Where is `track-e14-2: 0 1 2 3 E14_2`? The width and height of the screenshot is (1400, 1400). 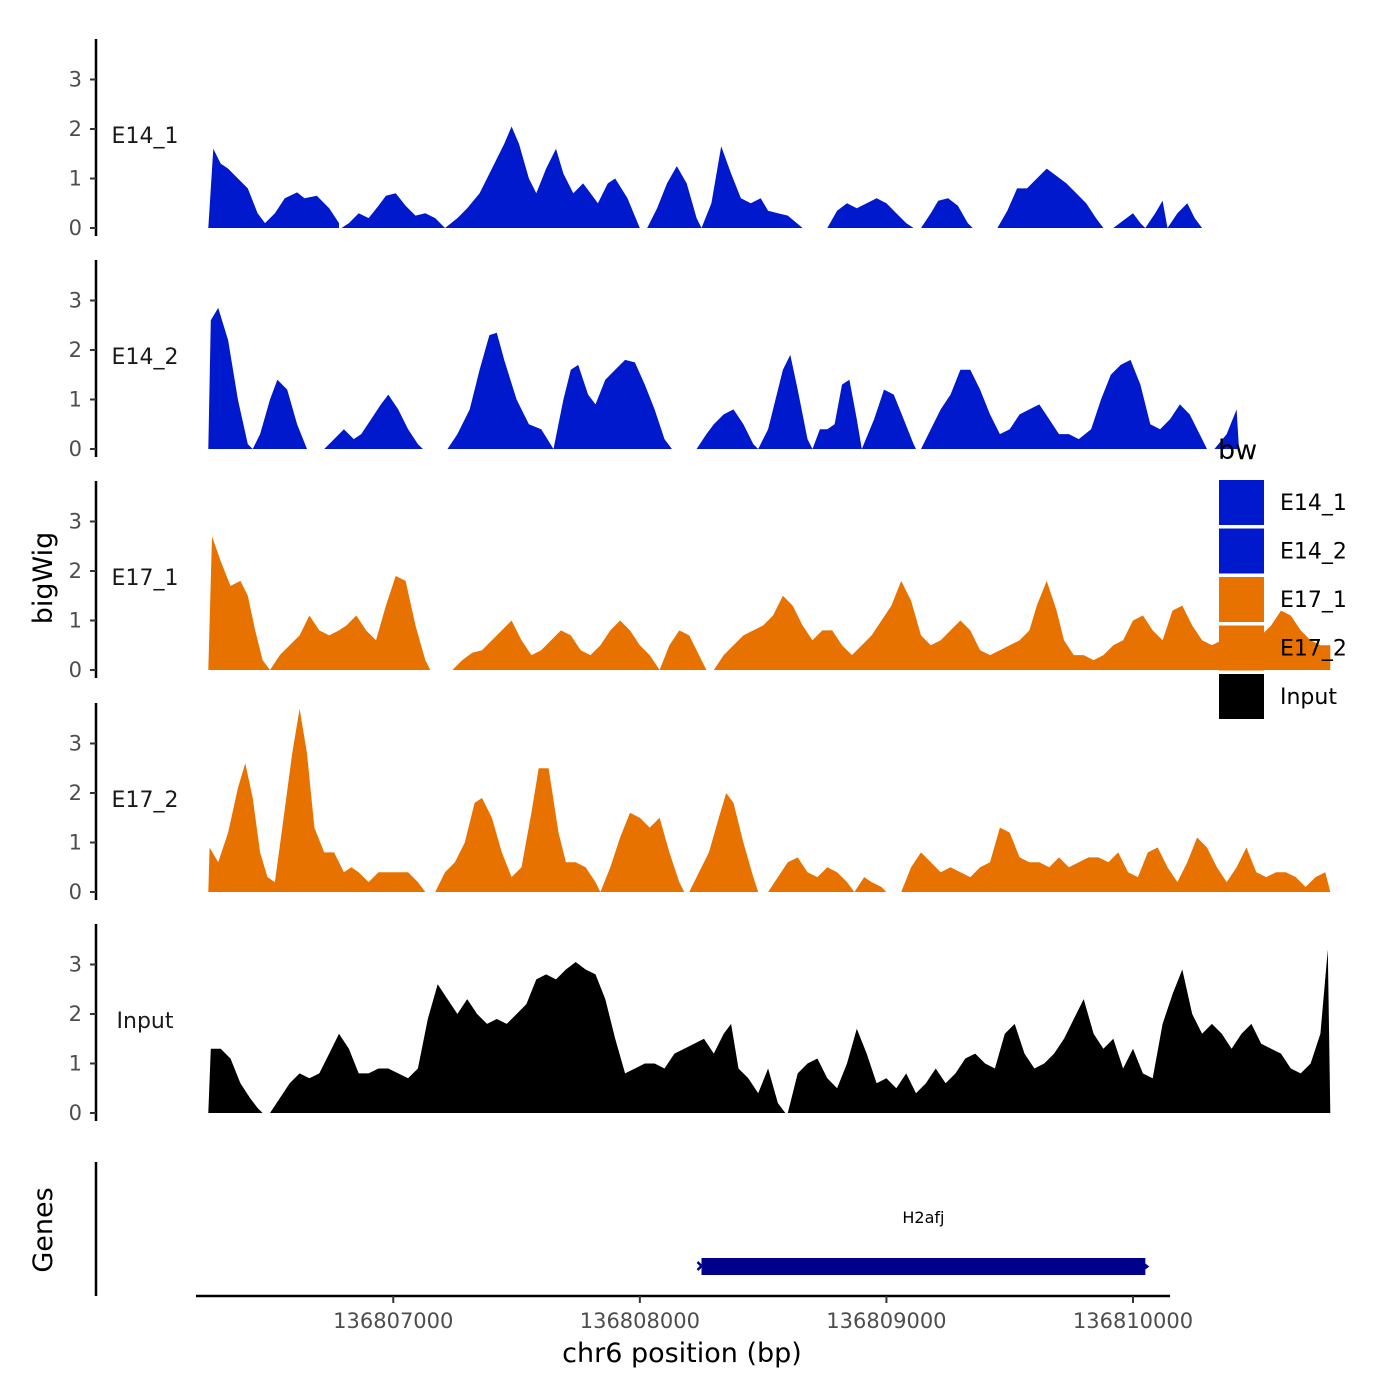
track-e14-2: 0 1 2 3 E14_2 is located at coordinates (654, 360).